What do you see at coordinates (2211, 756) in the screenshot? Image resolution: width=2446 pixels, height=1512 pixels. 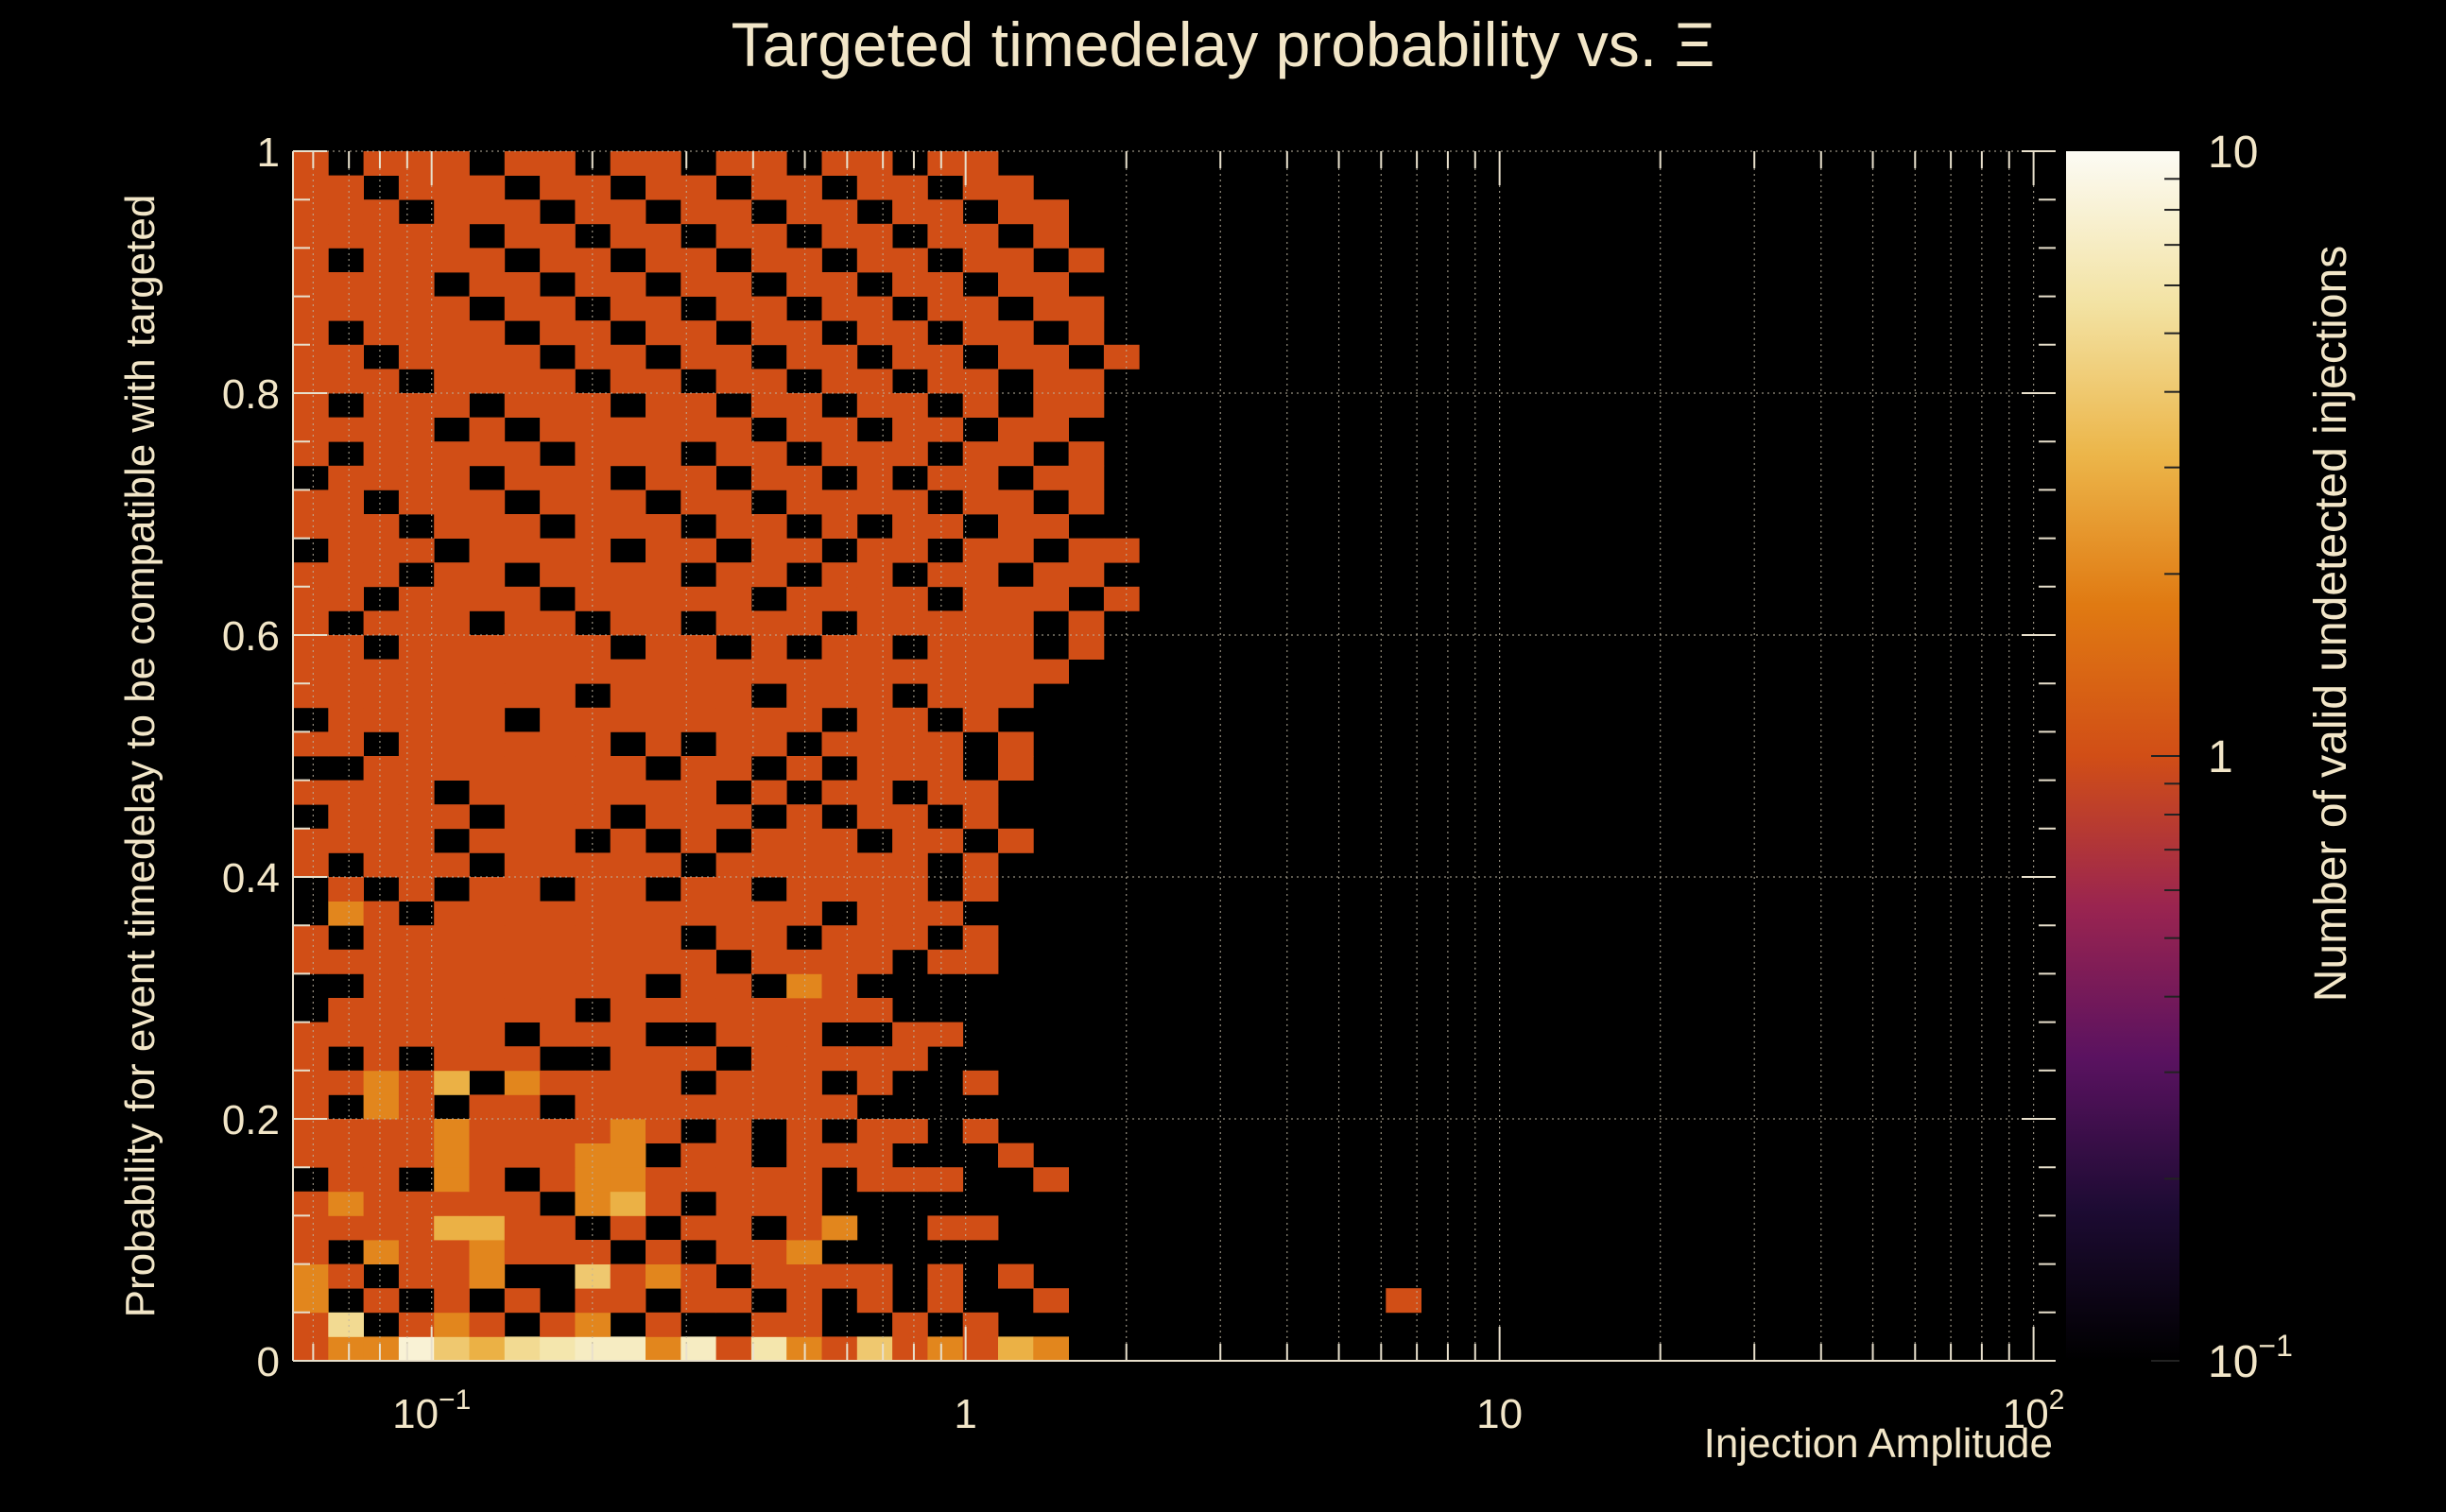 I see `colorbar: Number of valid undetected injections` at bounding box center [2211, 756].